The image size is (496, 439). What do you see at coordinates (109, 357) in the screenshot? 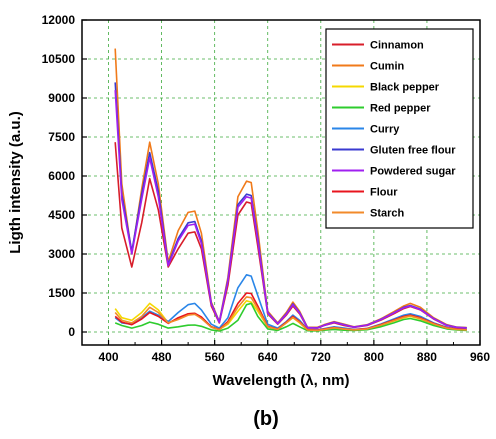
I see `x-tick-label: 400` at bounding box center [109, 357].